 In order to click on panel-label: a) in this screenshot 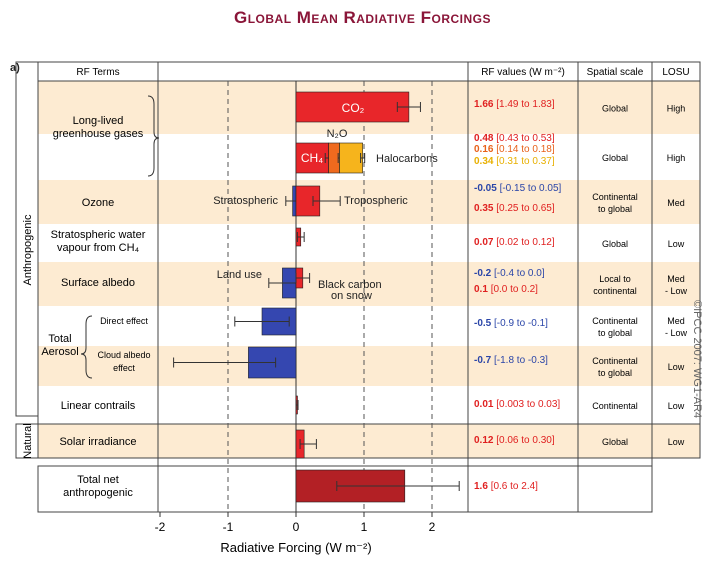, I will do `click(15, 68)`.